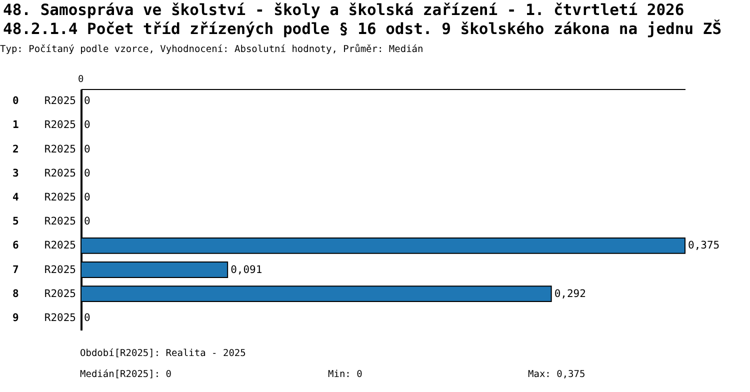 This screenshot has width=750, height=392. I want to click on data-label: 0,091, so click(246, 270).